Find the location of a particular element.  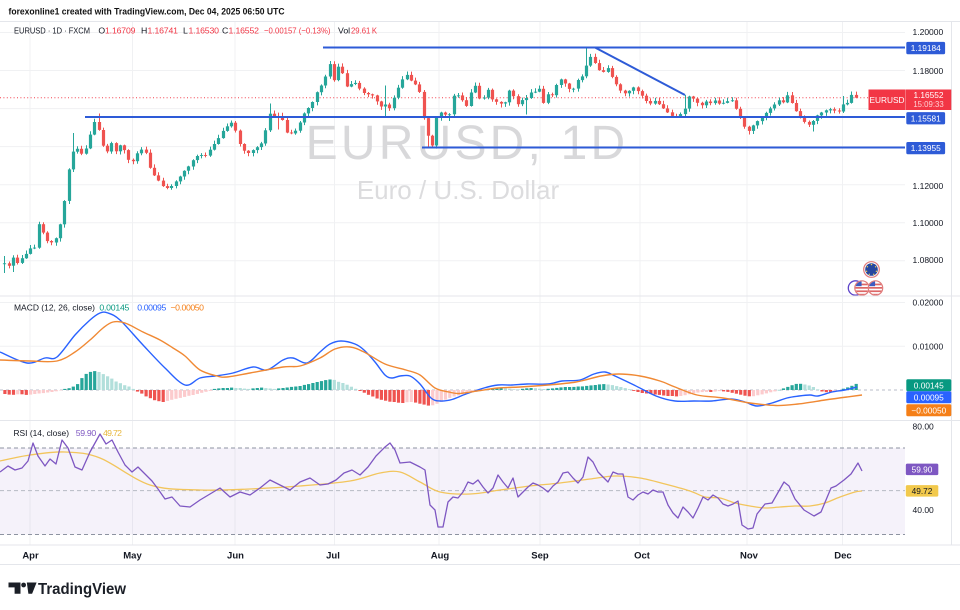

svg-text: RSI (14, close) is located at coordinates (42, 433).